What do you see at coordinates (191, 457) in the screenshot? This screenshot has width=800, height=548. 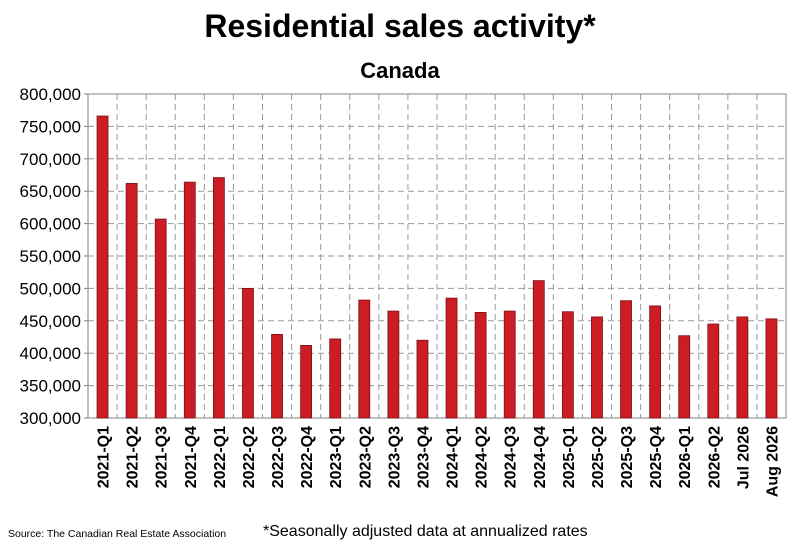 I see `x-tick-label: 2021-Q4` at bounding box center [191, 457].